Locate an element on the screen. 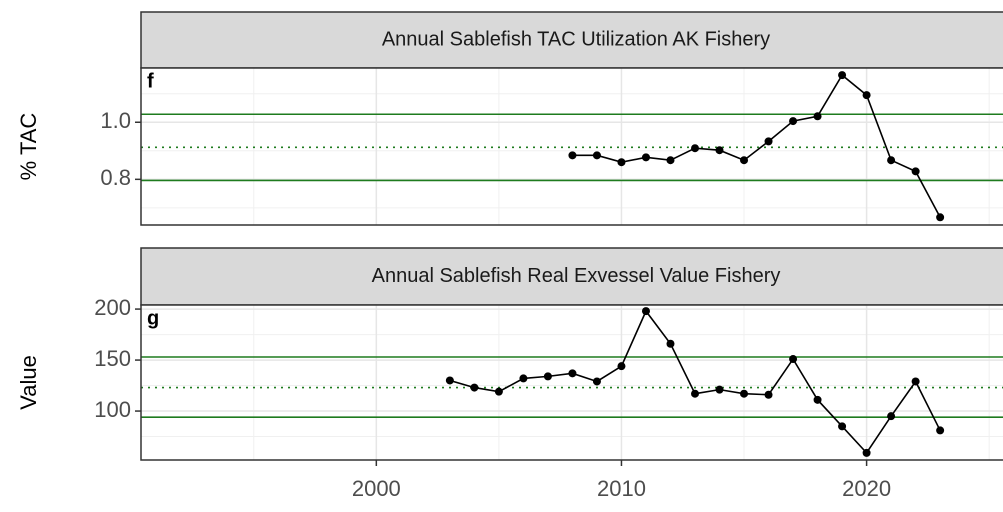  y-tick-label: 150 is located at coordinates (112, 358).